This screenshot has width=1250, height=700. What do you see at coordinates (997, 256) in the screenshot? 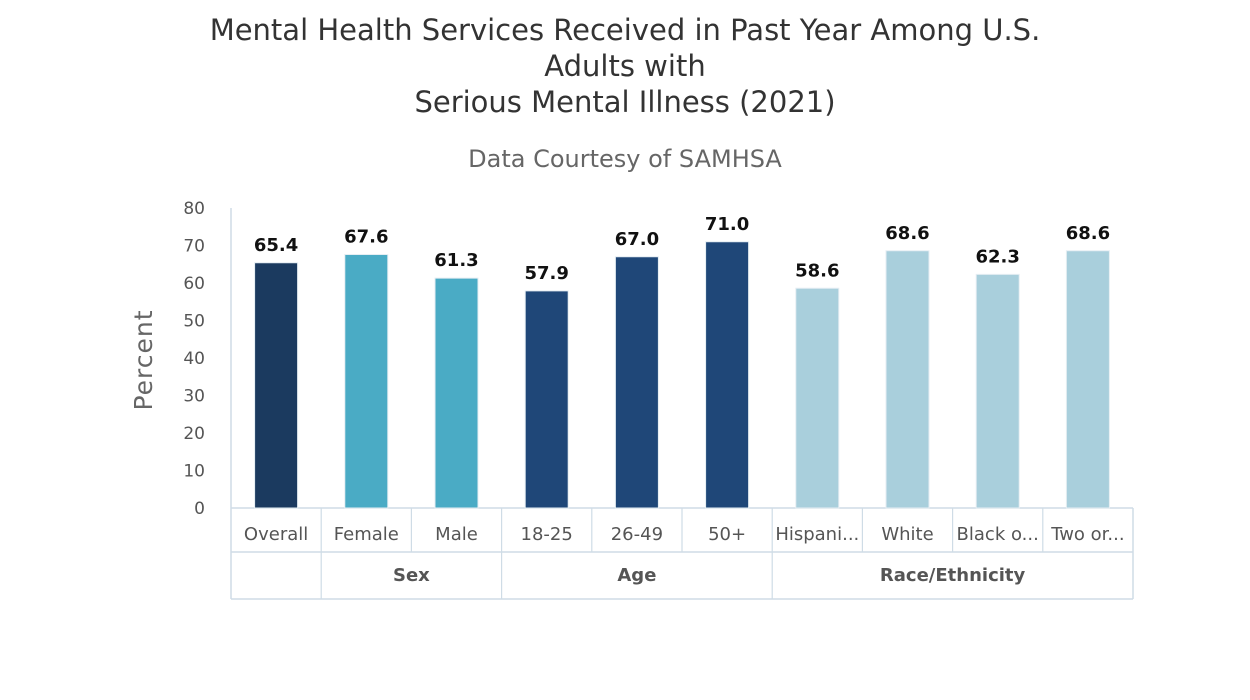
I see `bar-value-label: 62.3` at bounding box center [997, 256].